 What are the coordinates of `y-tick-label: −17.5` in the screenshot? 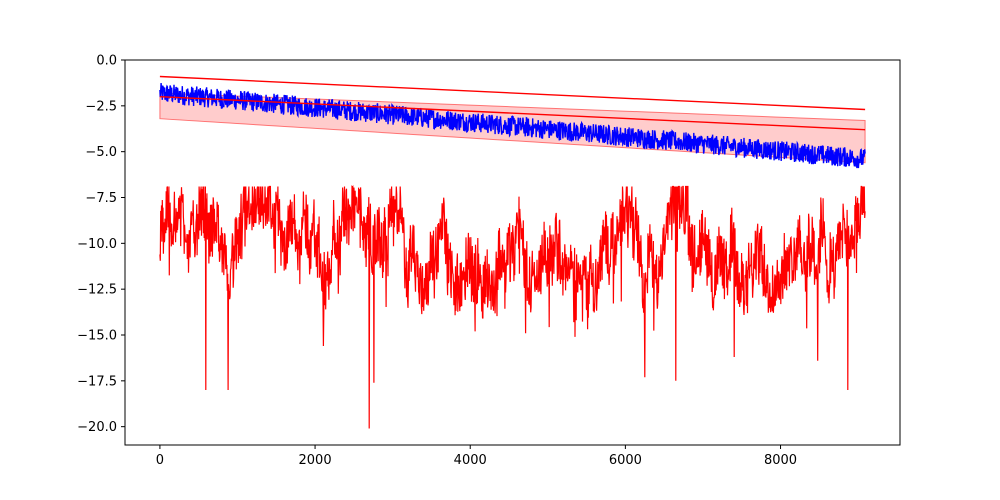 It's located at (97, 381).